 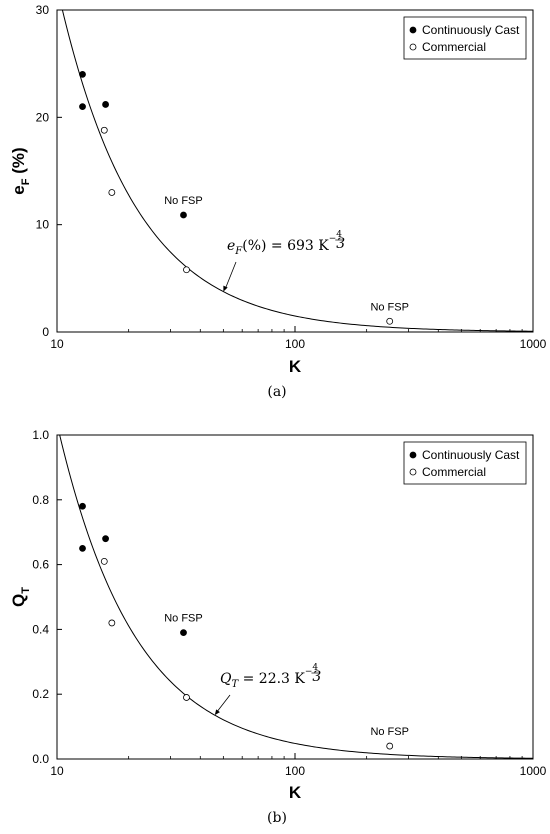 I want to click on y-tick-label: 10, so click(x=43, y=225).